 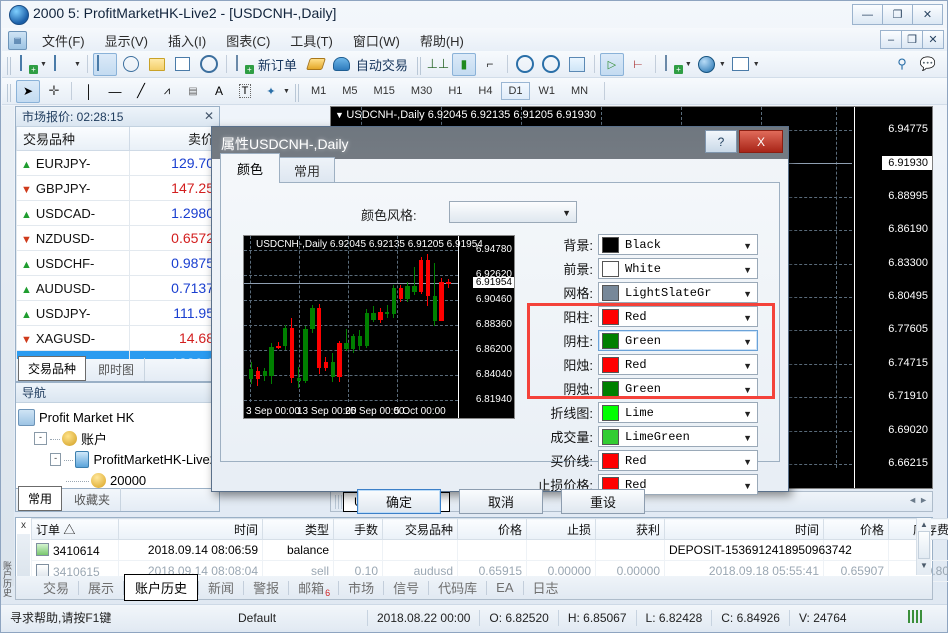 I want to click on terminal-col-0: 订单 △, so click(x=75, y=529).